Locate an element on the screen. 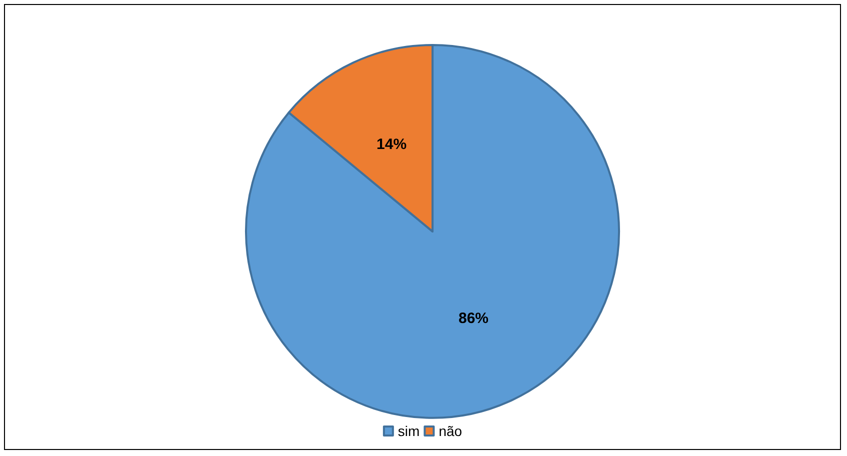 The image size is (847, 456). legend-label: não is located at coordinates (450, 431).